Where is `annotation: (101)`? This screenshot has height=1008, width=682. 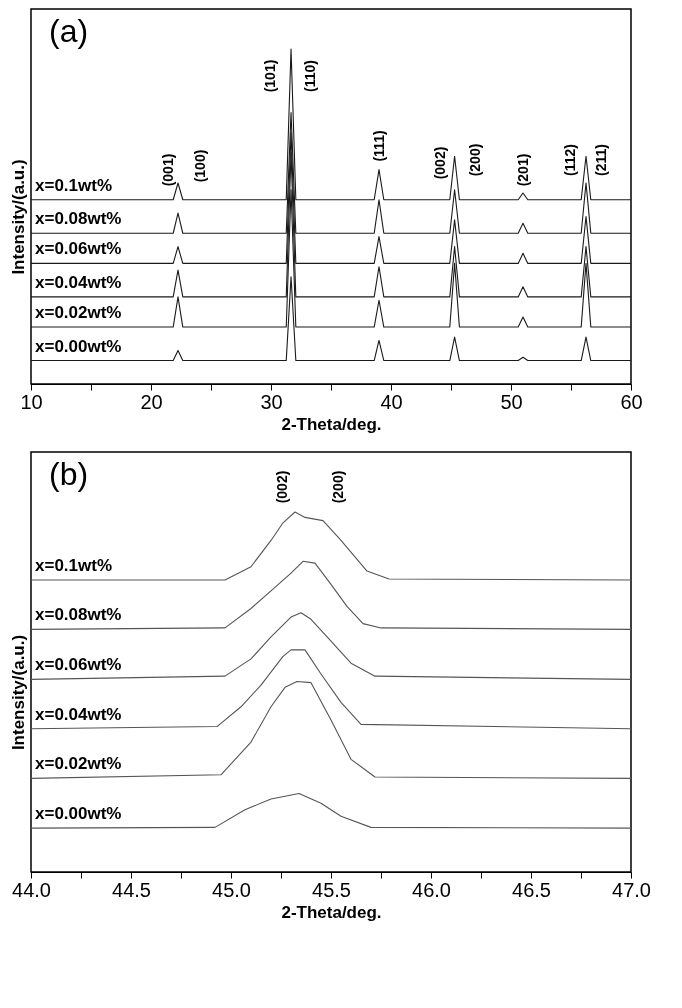 annotation: (101) is located at coordinates (270, 76).